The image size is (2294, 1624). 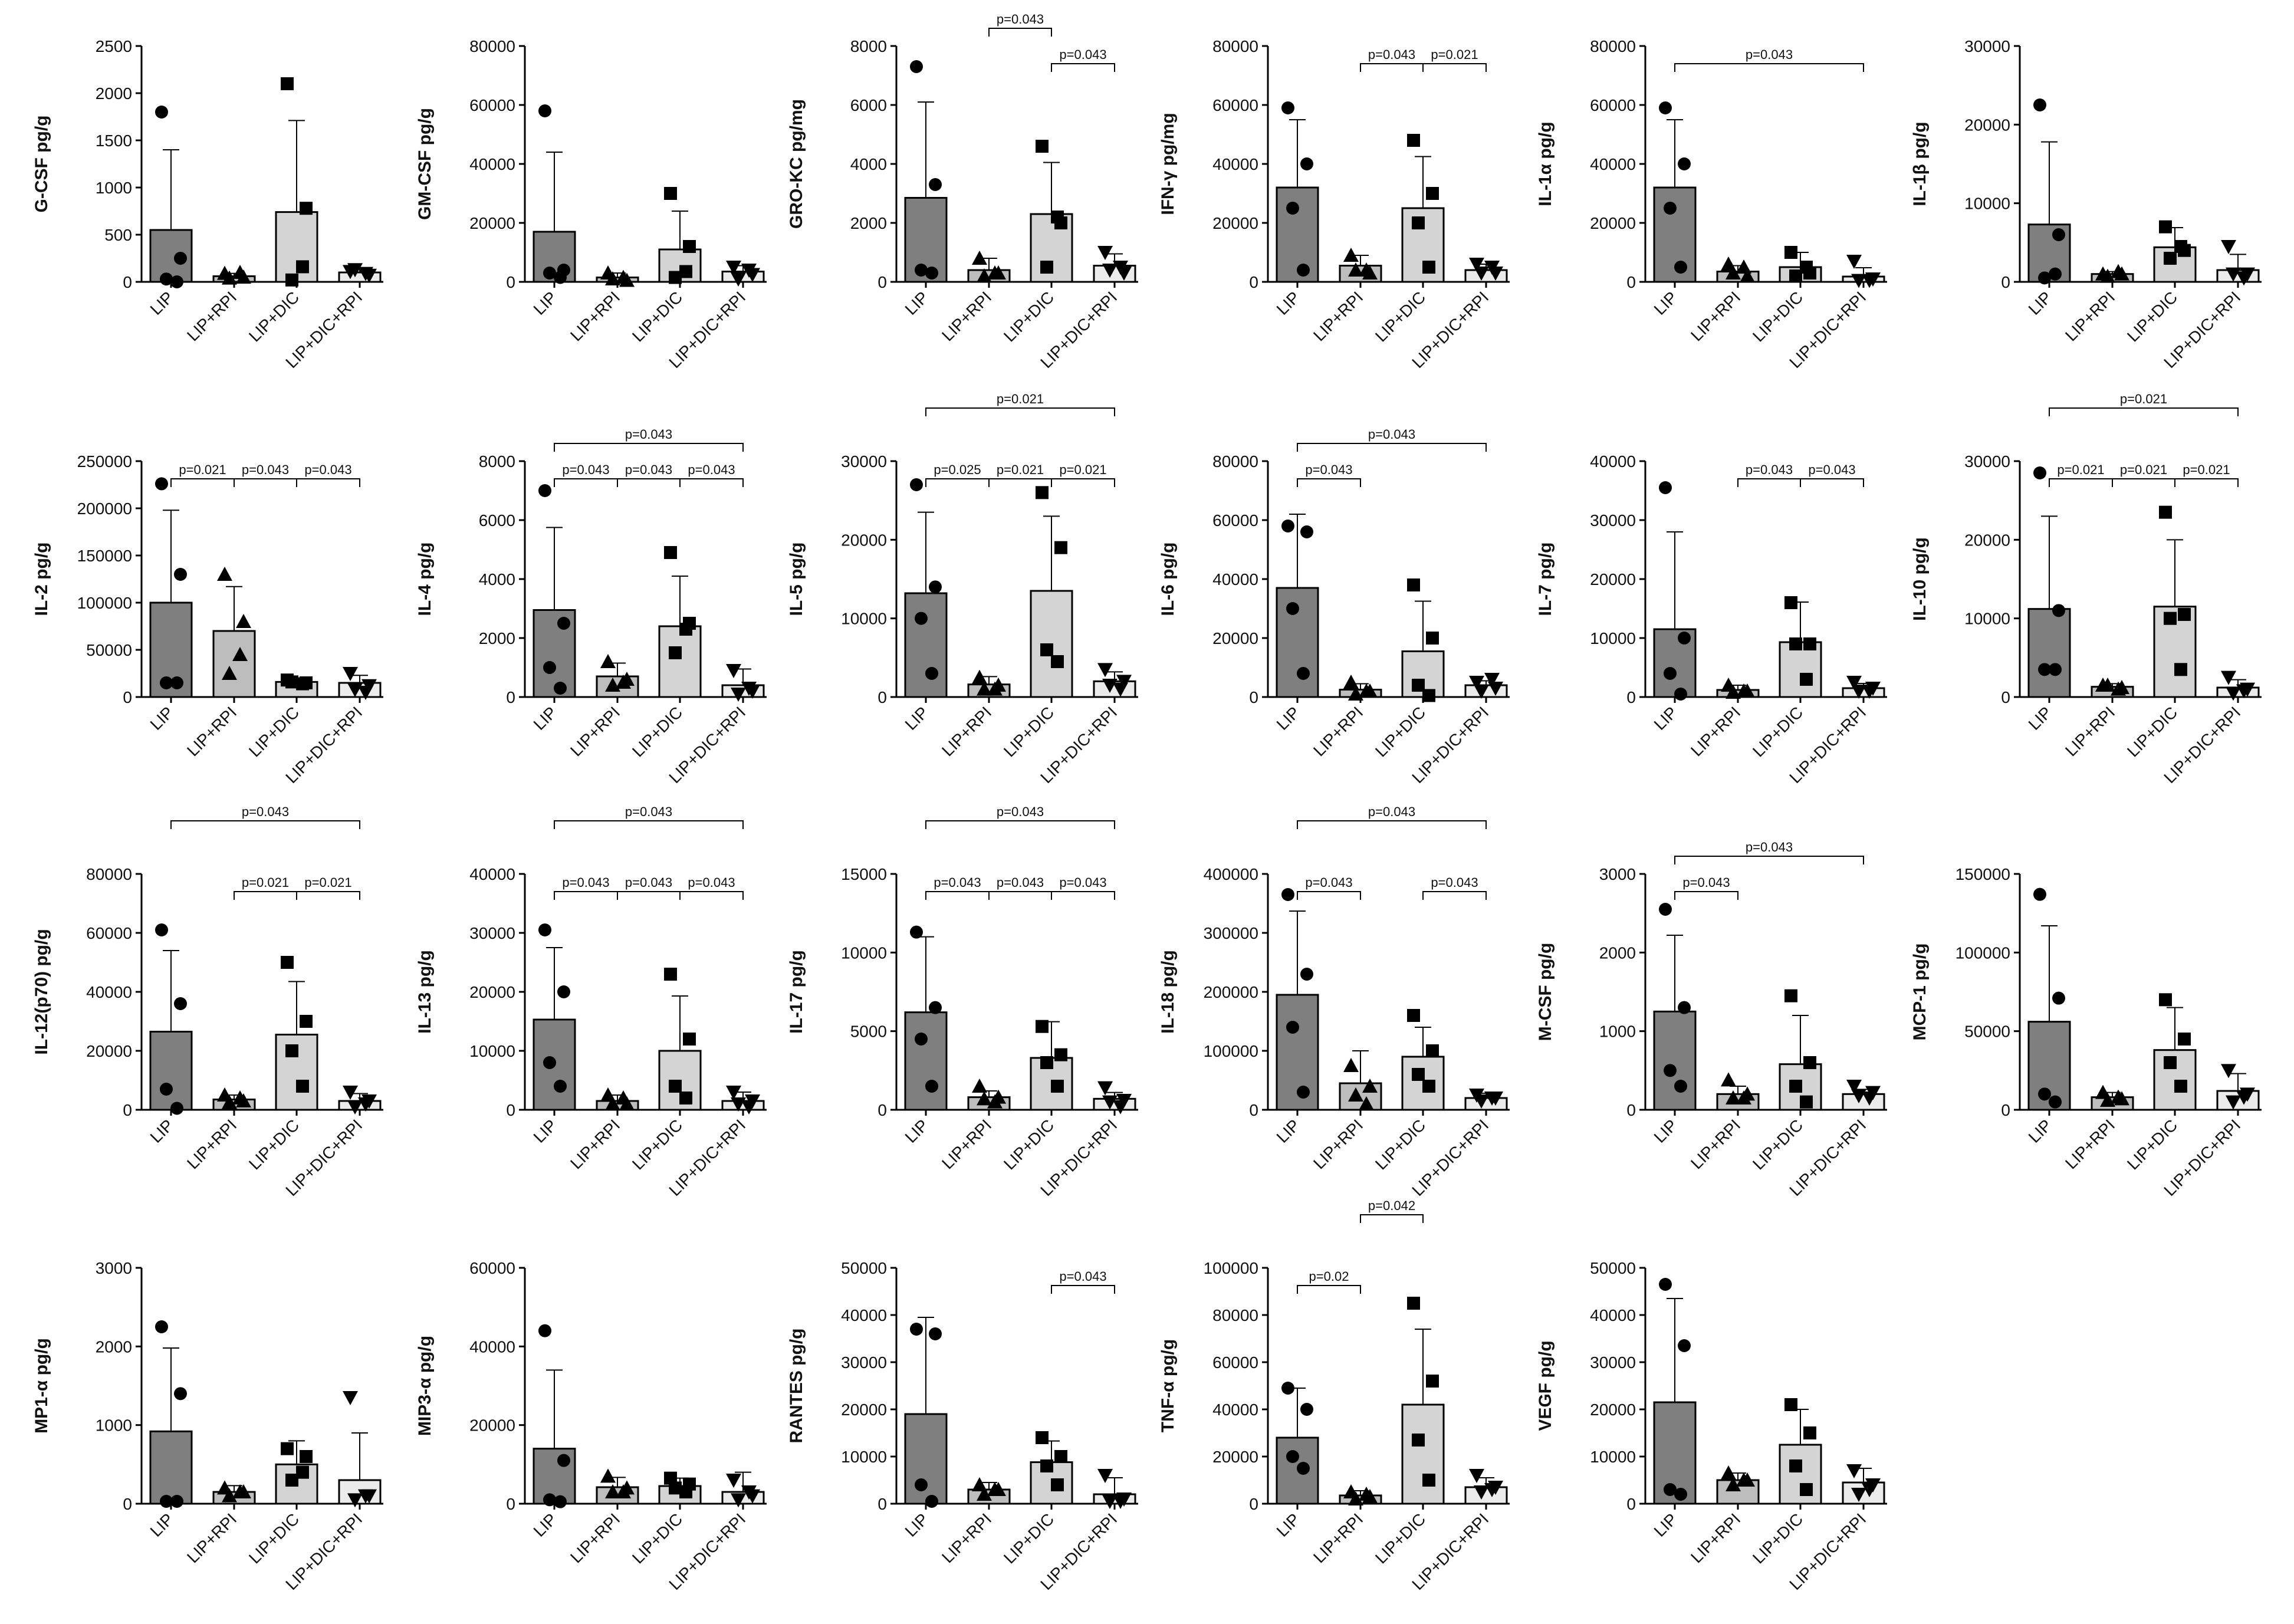 I want to click on y-tick-label: 2000, so click(x=114, y=1347).